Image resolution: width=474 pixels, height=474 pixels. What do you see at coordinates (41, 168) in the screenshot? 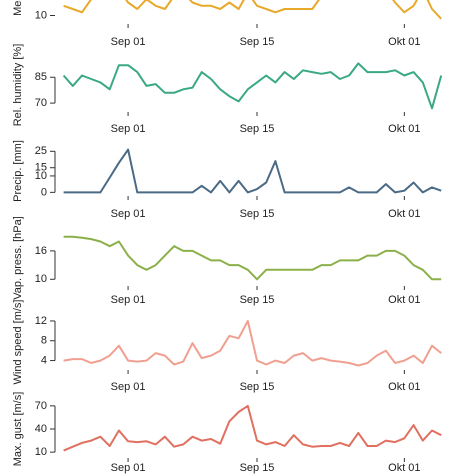
I see `y-tick-label: 15` at bounding box center [41, 168].